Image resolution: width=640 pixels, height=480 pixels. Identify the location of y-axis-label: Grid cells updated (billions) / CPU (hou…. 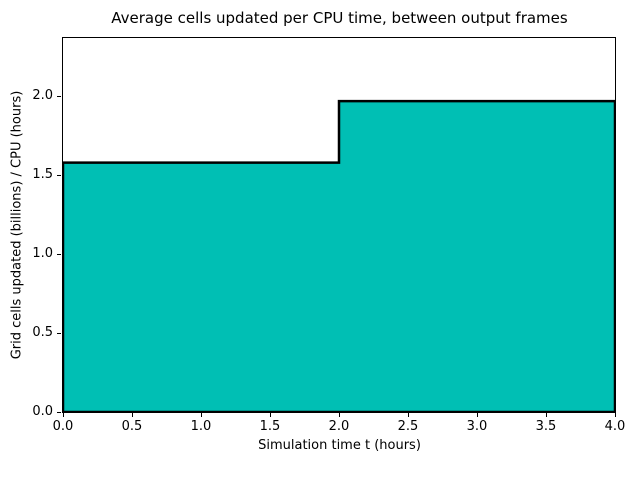
(17, 225).